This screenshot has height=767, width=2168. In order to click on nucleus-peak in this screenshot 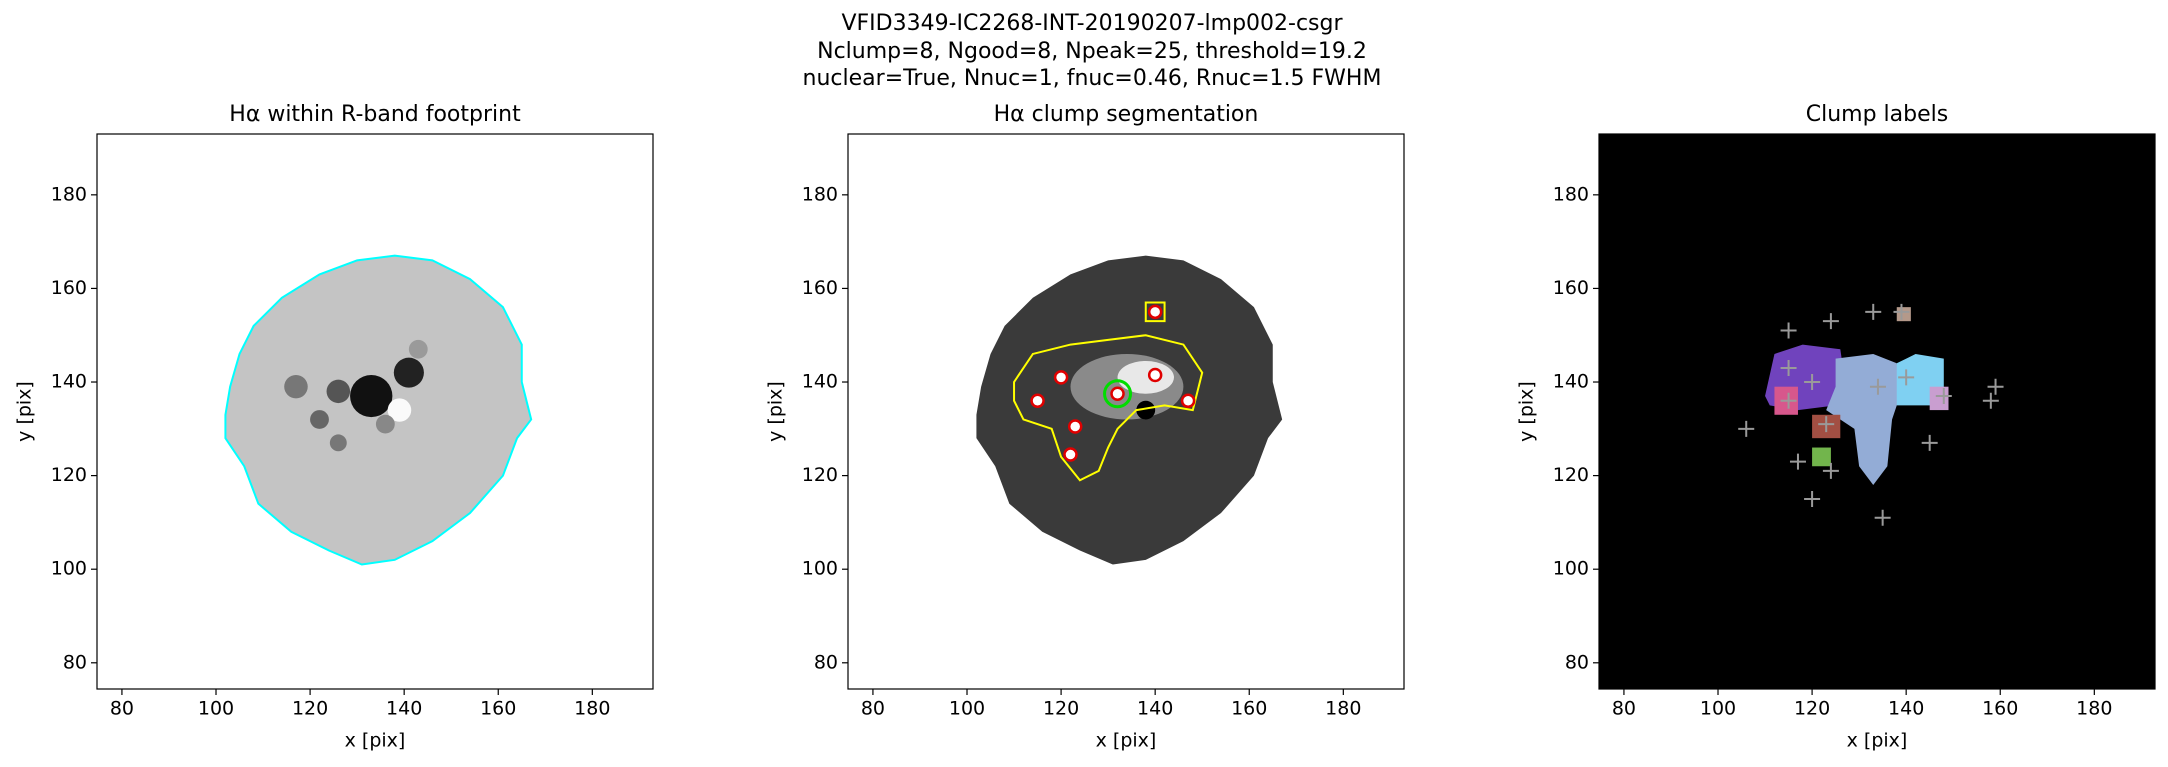, I will do `click(1117, 393)`.